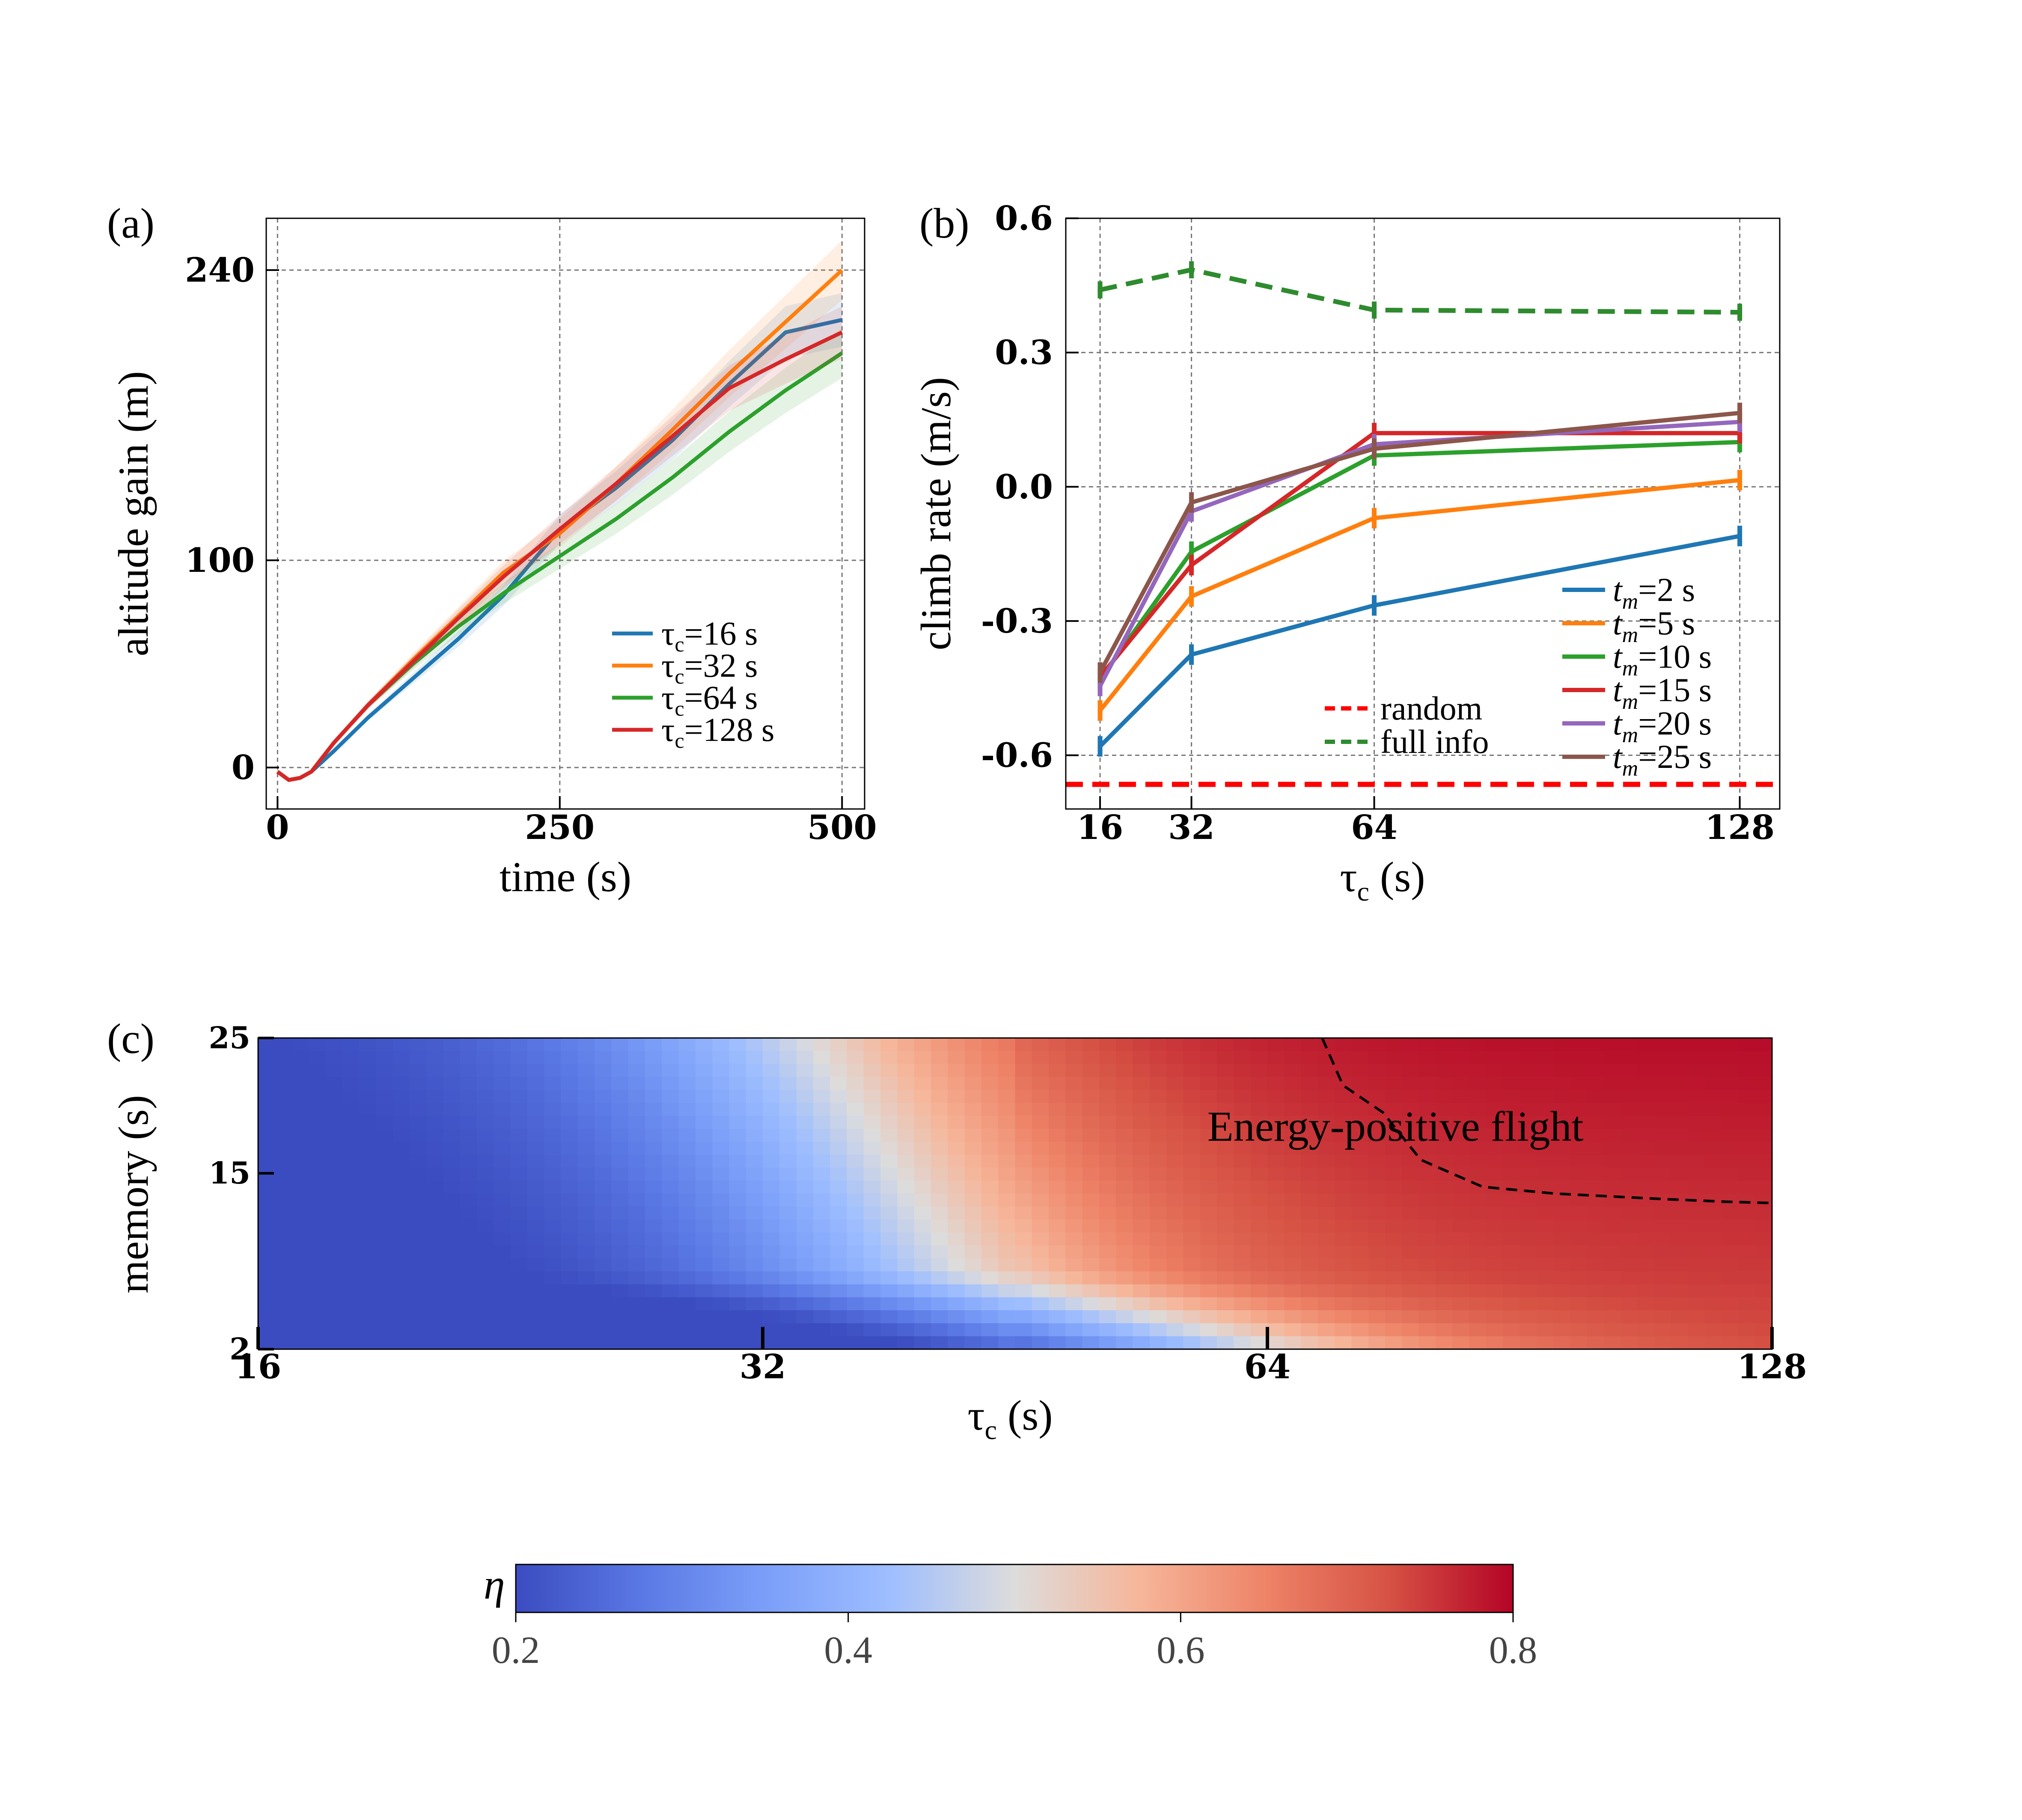 Image resolution: width=2022 pixels, height=1820 pixels. I want to click on legend-label: τc=128 s, so click(717, 731).